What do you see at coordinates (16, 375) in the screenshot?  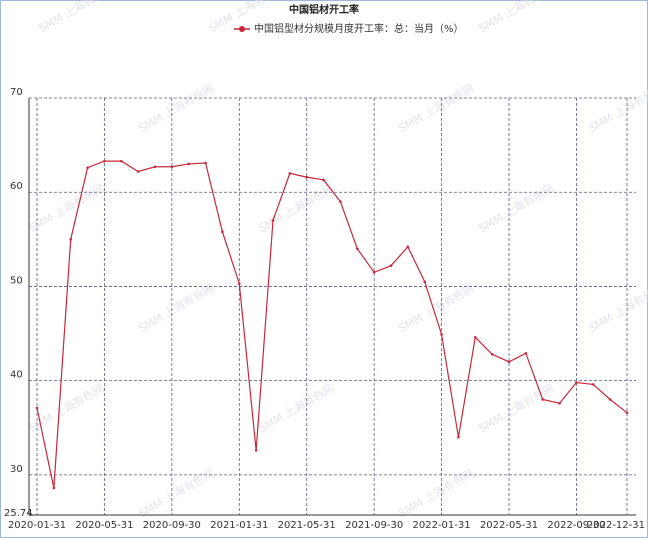 I see `y-tick-label: 40` at bounding box center [16, 375].